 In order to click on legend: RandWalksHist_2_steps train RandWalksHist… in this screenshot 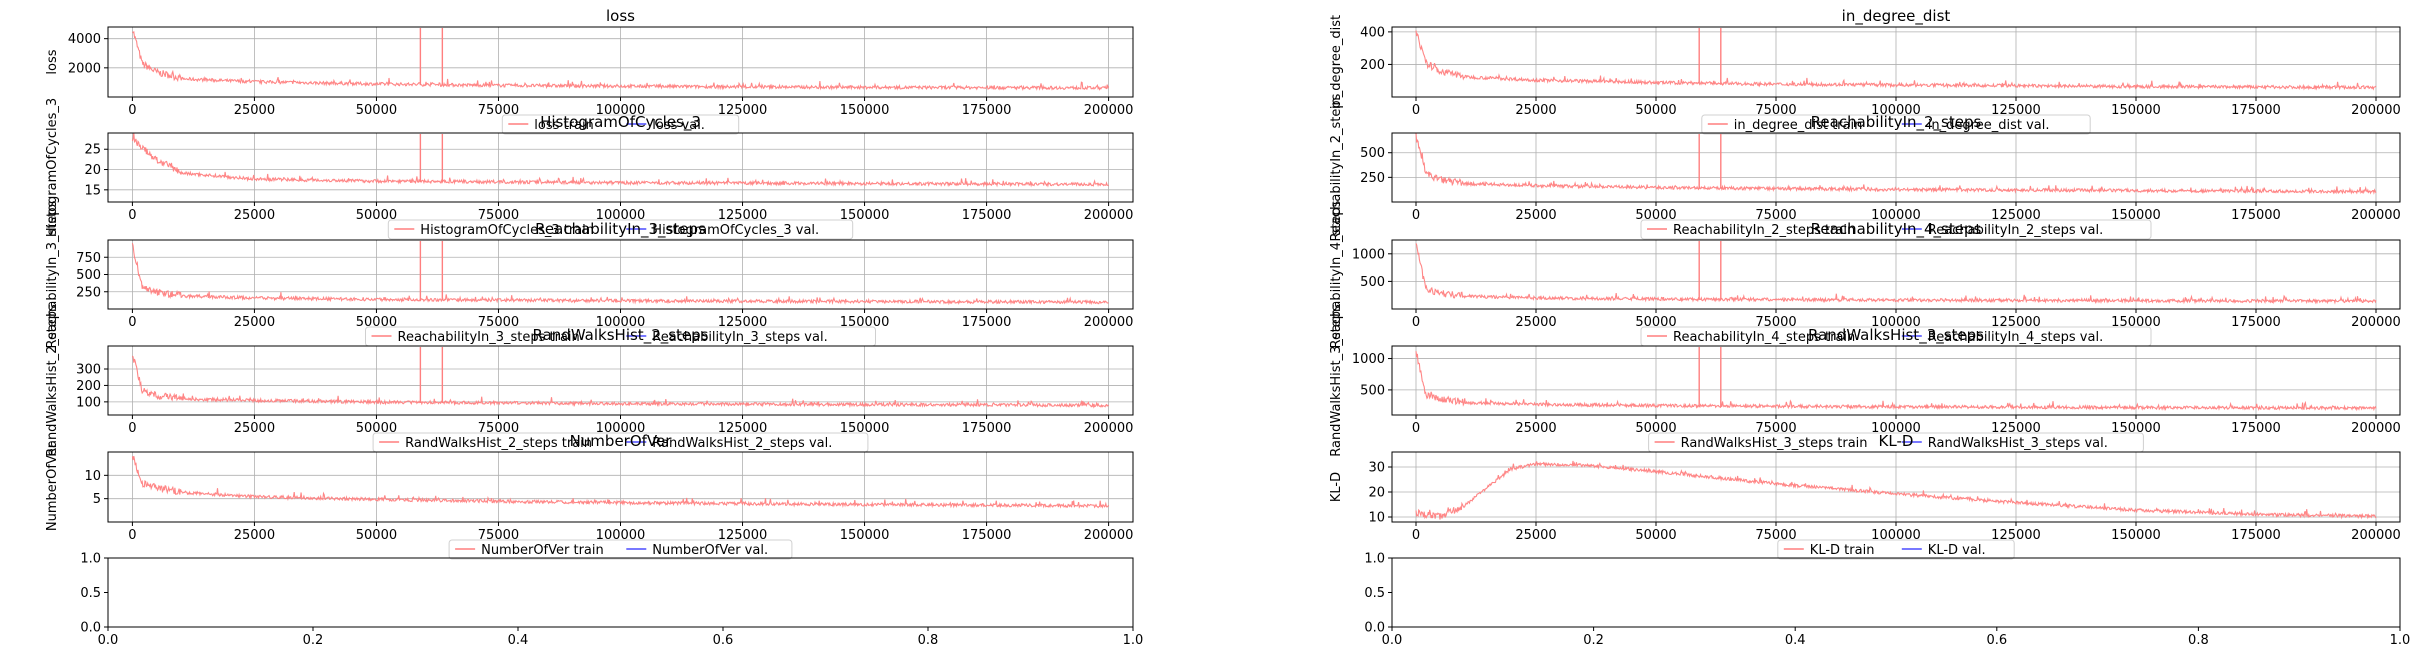, I will do `click(620, 442)`.